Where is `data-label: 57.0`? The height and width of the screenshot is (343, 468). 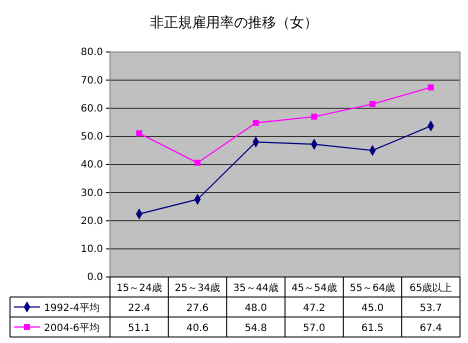 data-label: 57.0 is located at coordinates (314, 328).